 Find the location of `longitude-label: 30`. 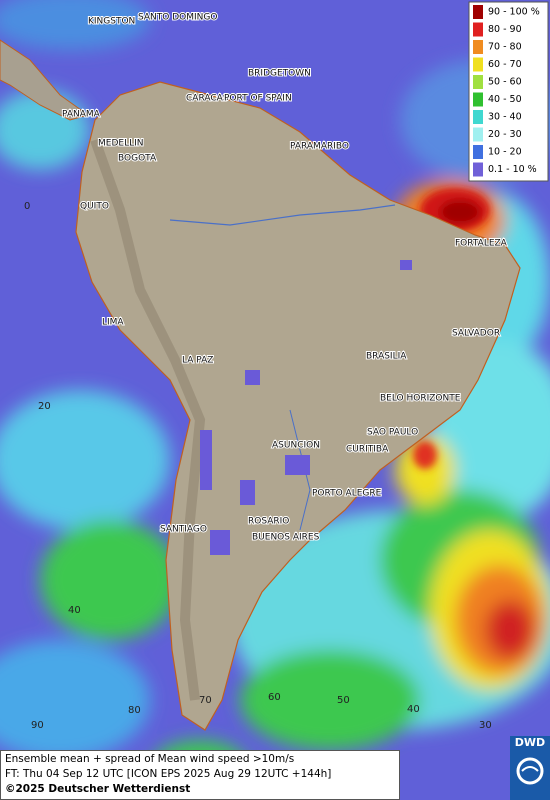

longitude-label: 30 is located at coordinates (485, 725).